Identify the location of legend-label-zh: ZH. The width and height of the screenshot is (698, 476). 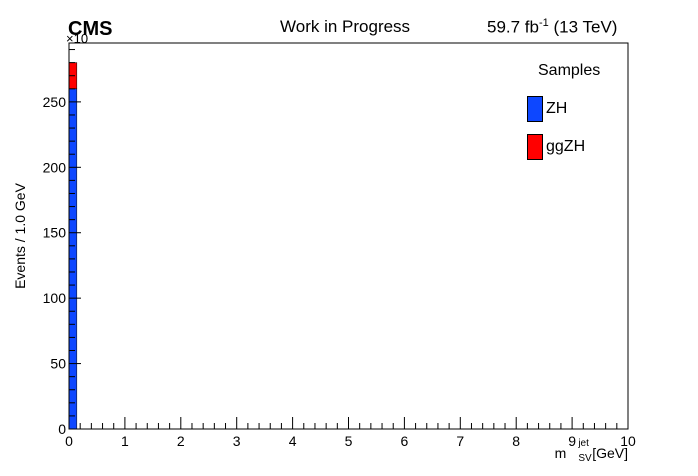
(557, 108).